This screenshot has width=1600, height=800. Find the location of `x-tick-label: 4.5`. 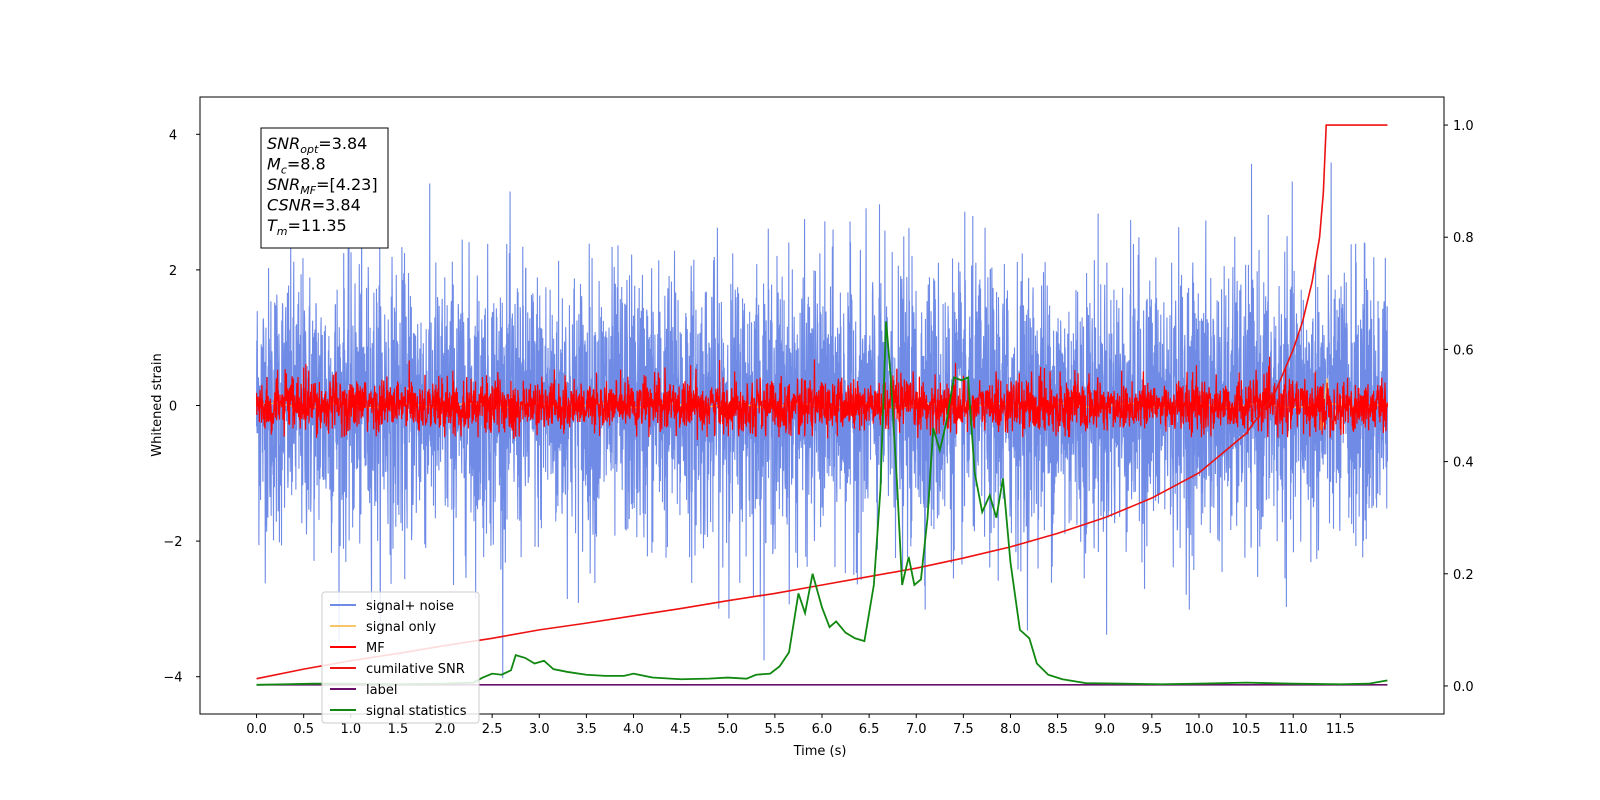

x-tick-label: 4.5 is located at coordinates (680, 729).